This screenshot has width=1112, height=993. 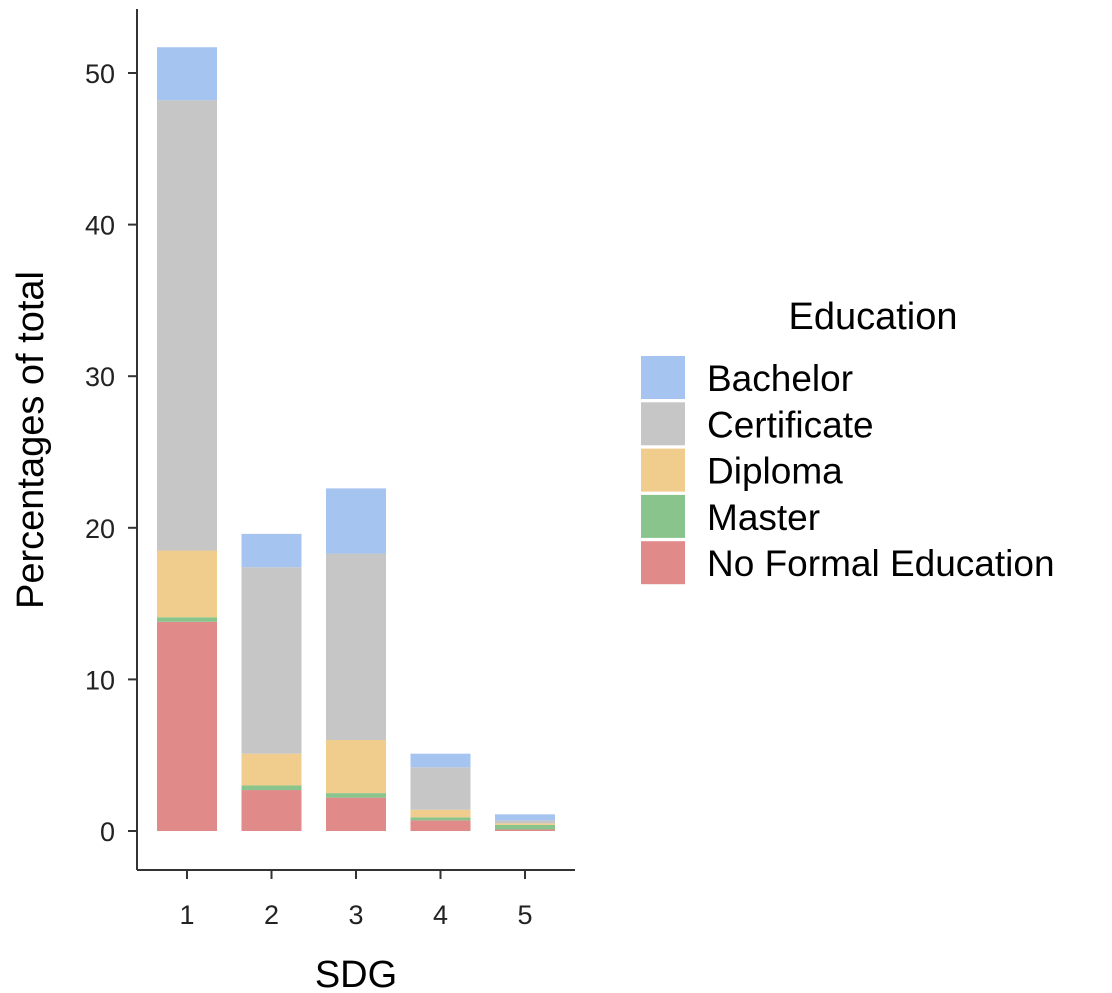 I want to click on bar-segment-sdg3-master, so click(x=356, y=795).